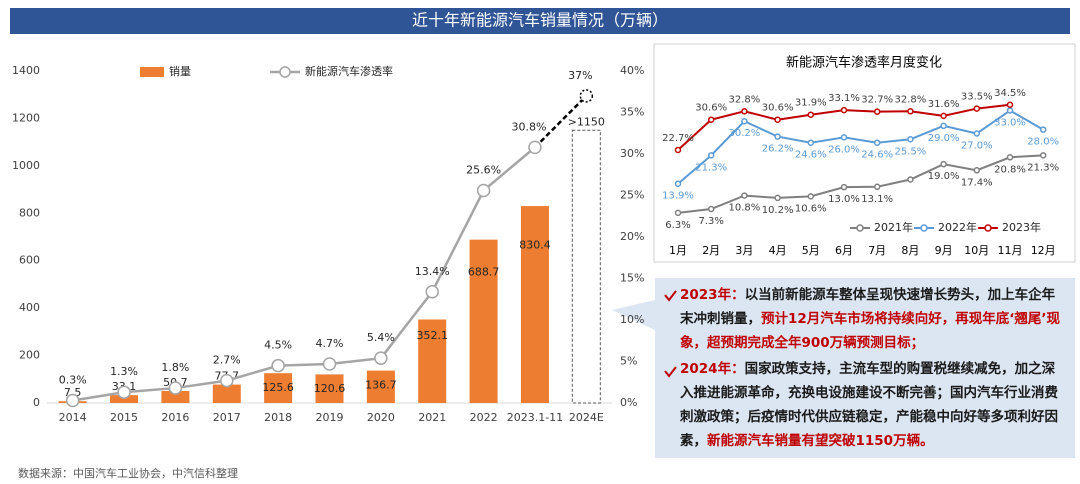 Image resolution: width=1080 pixels, height=484 pixels. What do you see at coordinates (1010, 169) in the screenshot?
I see `point-label: 20.8%` at bounding box center [1010, 169].